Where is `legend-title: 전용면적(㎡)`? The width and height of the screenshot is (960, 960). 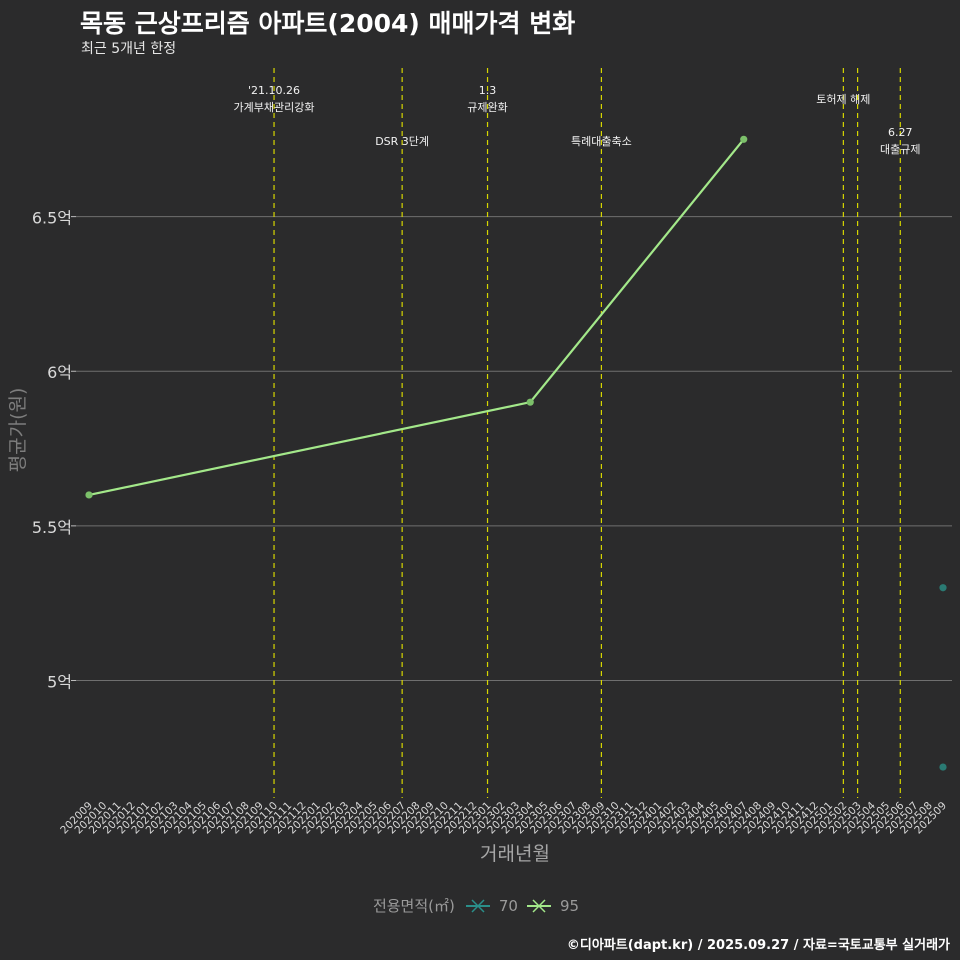
legend-title: 전용면적(㎡) is located at coordinates (413, 906).